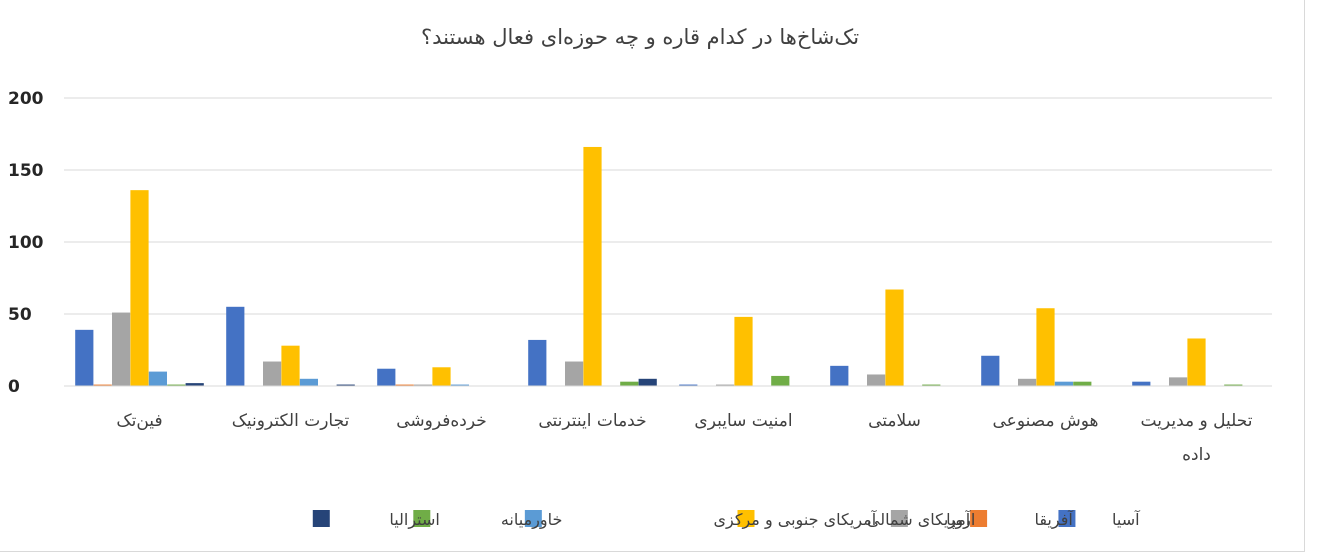 This screenshot has height=555, width=1321. I want to click on legend-item: استرالیا, so click(376, 520).